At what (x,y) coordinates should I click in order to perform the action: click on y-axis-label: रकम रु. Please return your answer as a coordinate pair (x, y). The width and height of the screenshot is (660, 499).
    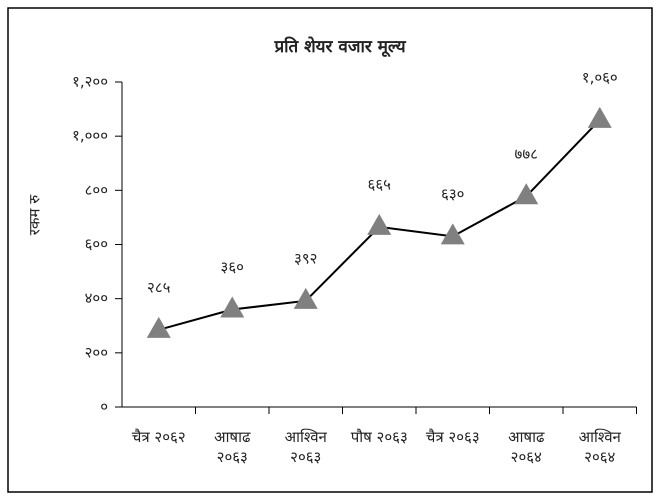
    Looking at the image, I should click on (35, 214).